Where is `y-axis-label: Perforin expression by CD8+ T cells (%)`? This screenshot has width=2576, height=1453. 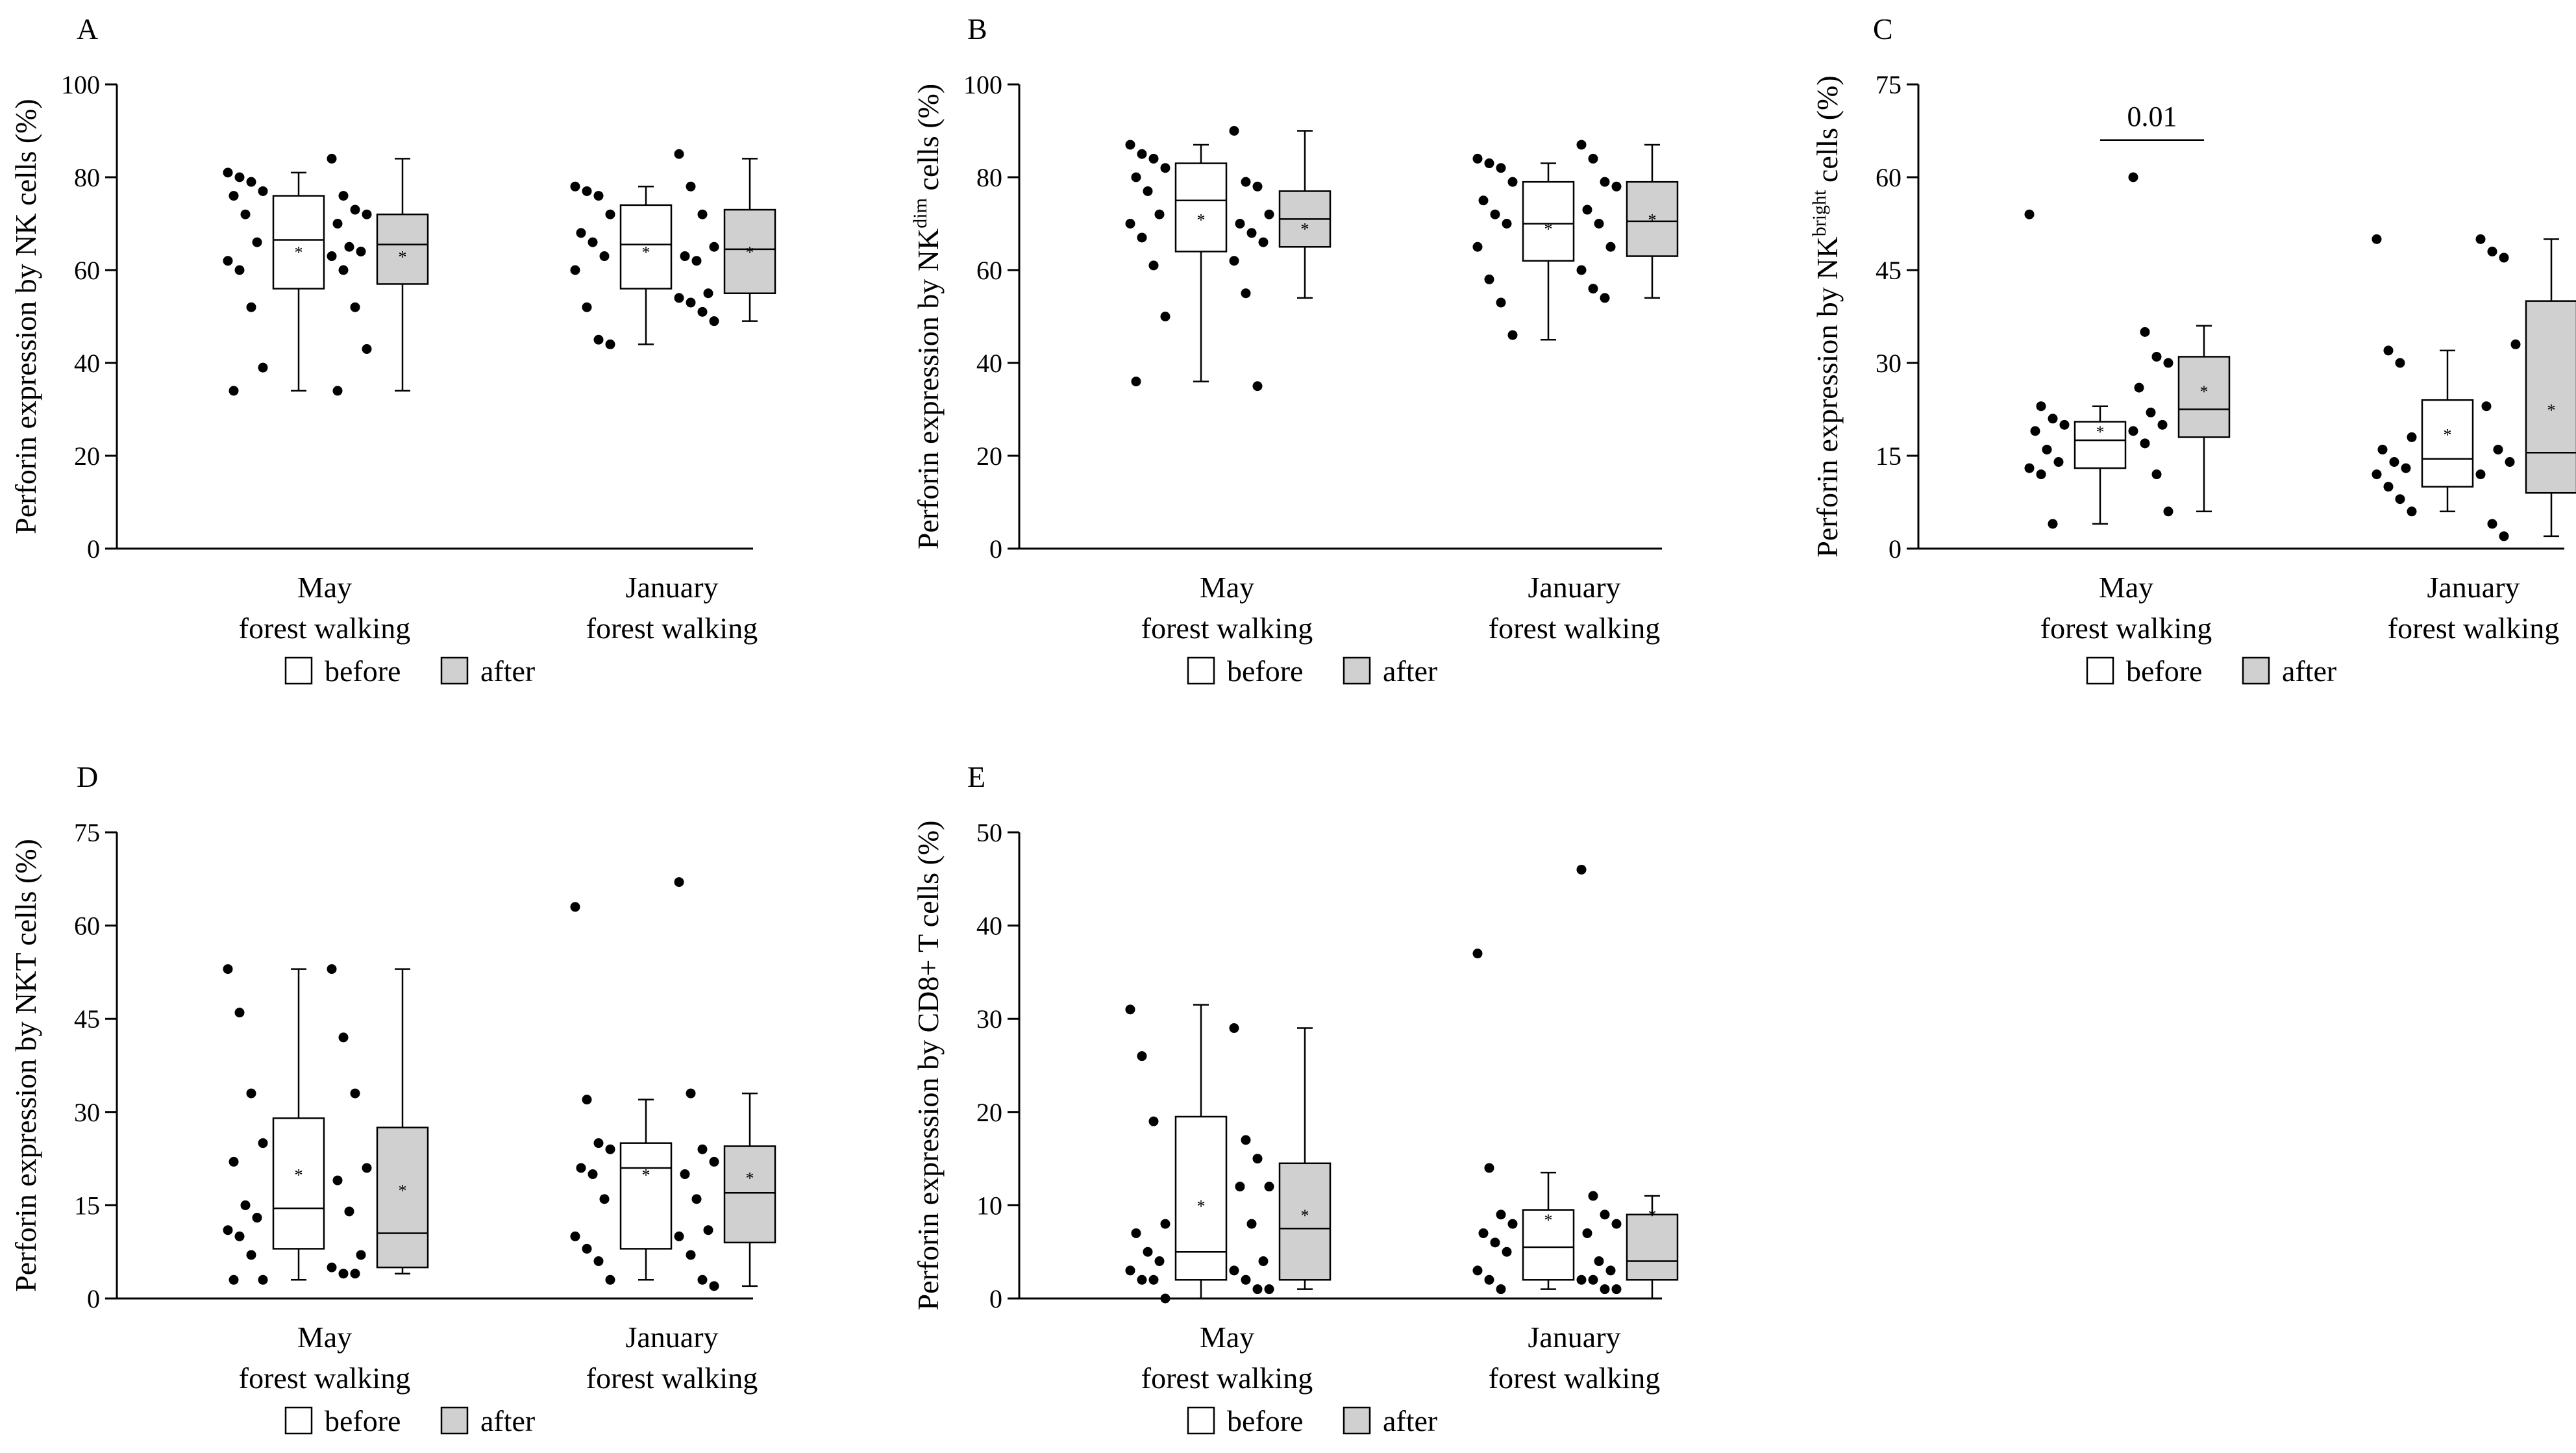
y-axis-label: Perforin expression by CD8+ T cells (%) is located at coordinates (928, 1065).